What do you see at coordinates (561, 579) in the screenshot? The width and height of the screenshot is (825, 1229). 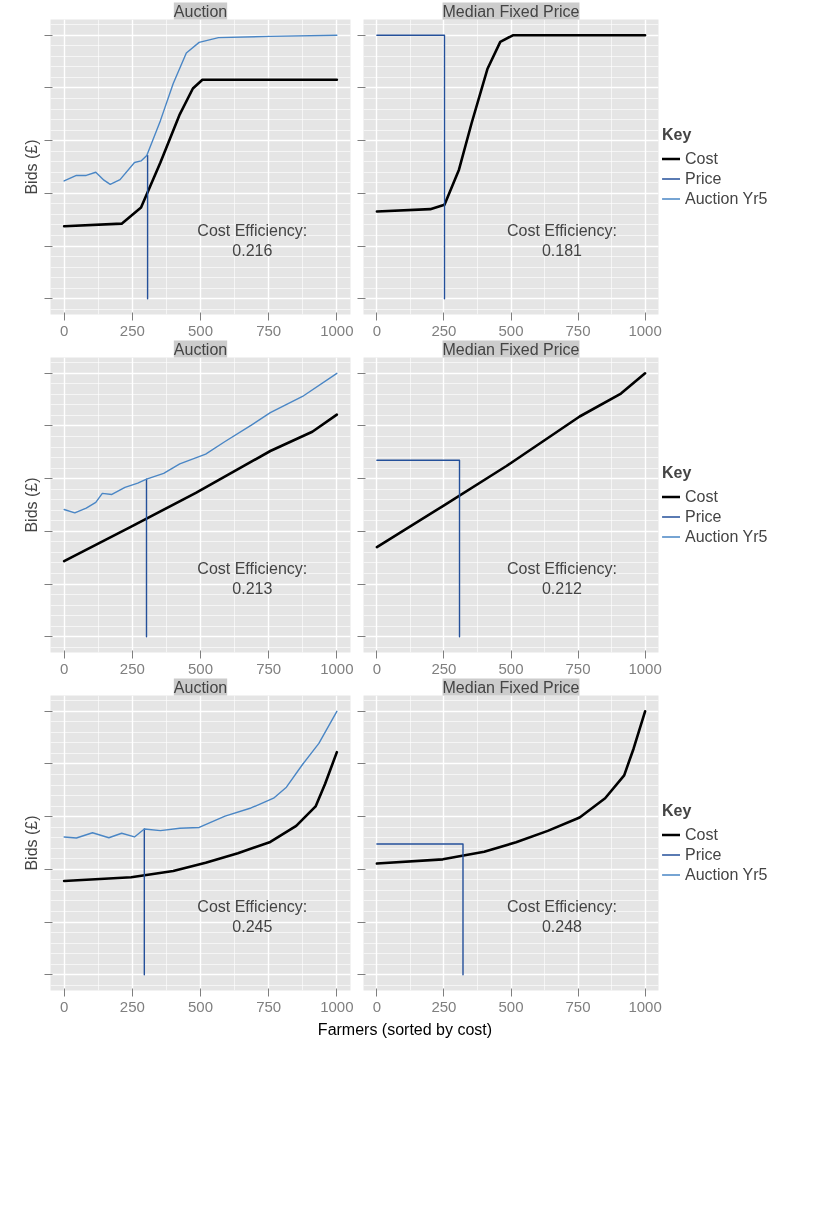 I see `annotation: Cost Efficiency: 0.212` at bounding box center [561, 579].